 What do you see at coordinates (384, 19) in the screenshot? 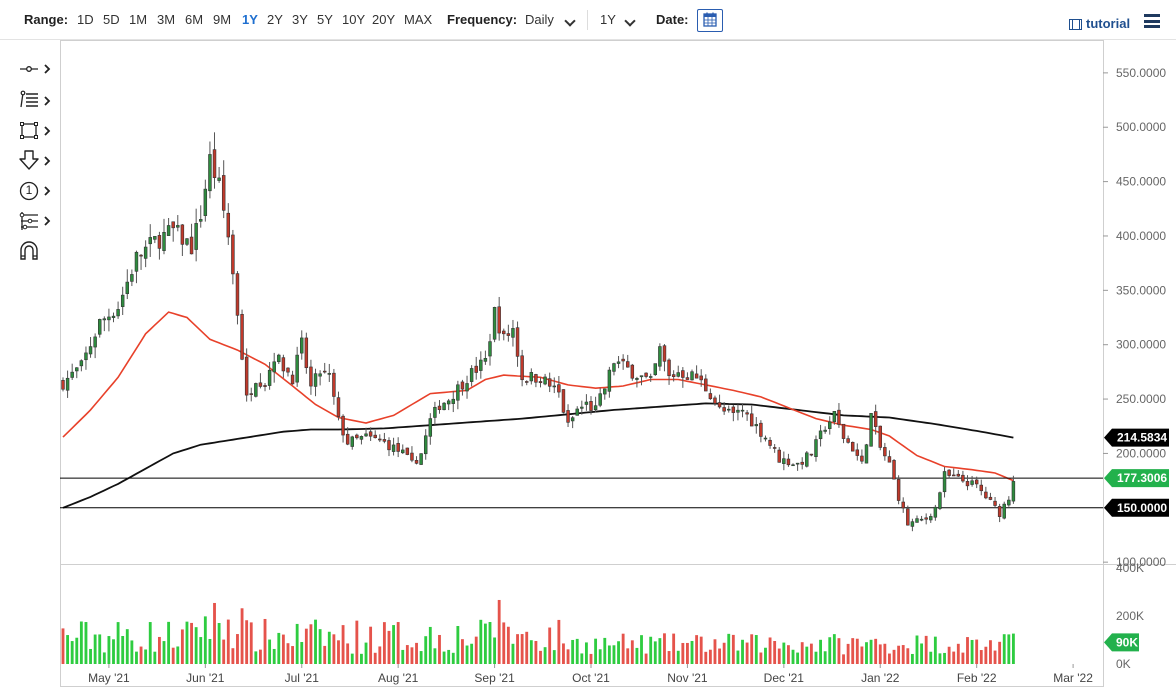
I see `range-20y-button: 20Y` at bounding box center [384, 19].